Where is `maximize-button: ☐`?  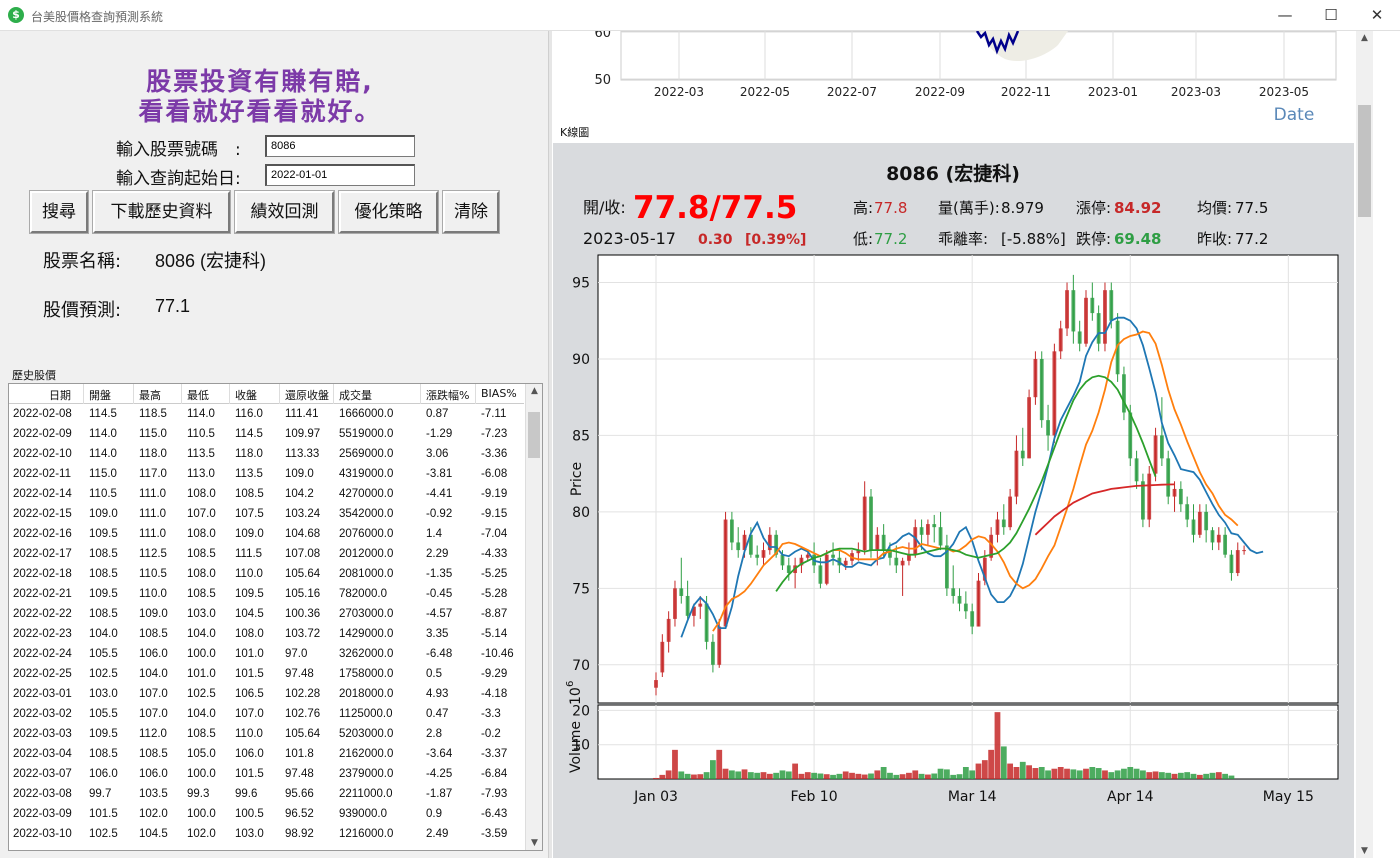
maximize-button: ☐ is located at coordinates (1331, 15).